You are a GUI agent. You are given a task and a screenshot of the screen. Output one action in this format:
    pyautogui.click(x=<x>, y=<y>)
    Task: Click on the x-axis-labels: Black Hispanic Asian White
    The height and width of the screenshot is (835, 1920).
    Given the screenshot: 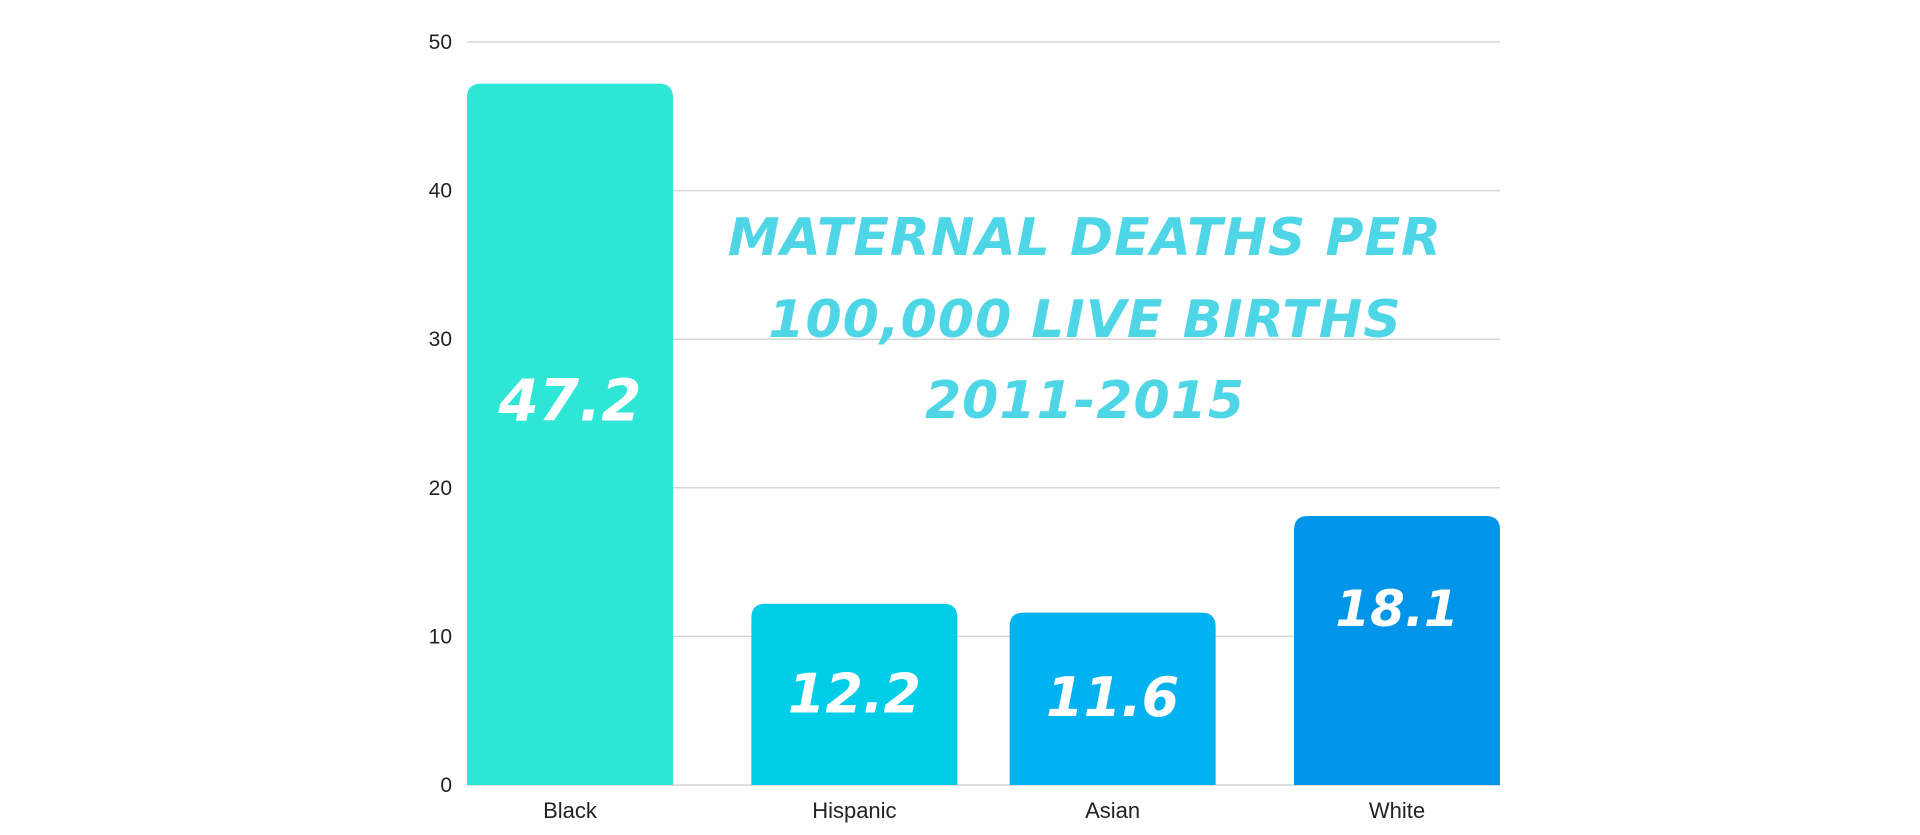 What is the action you would take?
    pyautogui.click(x=984, y=810)
    